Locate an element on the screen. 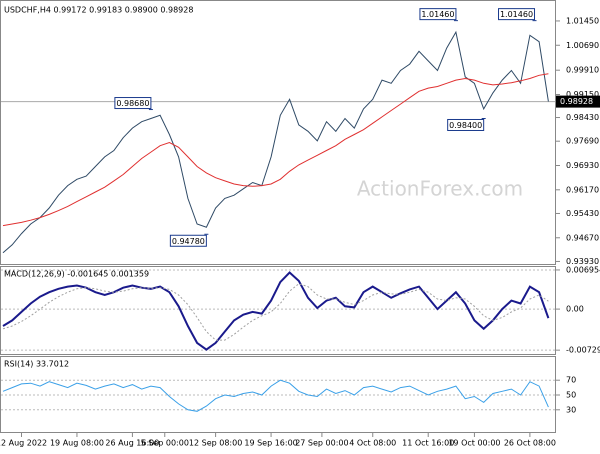 Image resolution: width=600 pixels, height=454 pixels. y-tick-label: 0.98430 is located at coordinates (582, 117).